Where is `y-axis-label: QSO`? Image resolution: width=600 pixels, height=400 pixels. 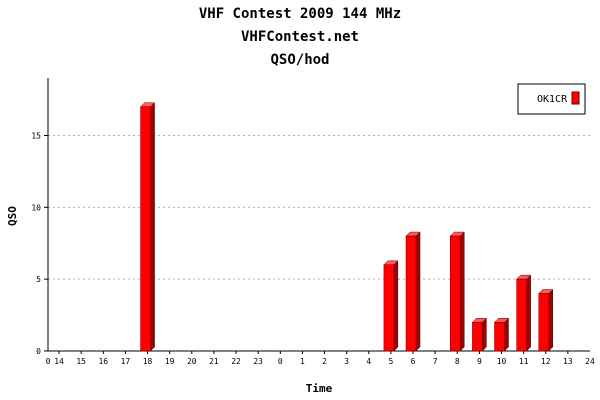 y-axis-label: QSO is located at coordinates (12, 216).